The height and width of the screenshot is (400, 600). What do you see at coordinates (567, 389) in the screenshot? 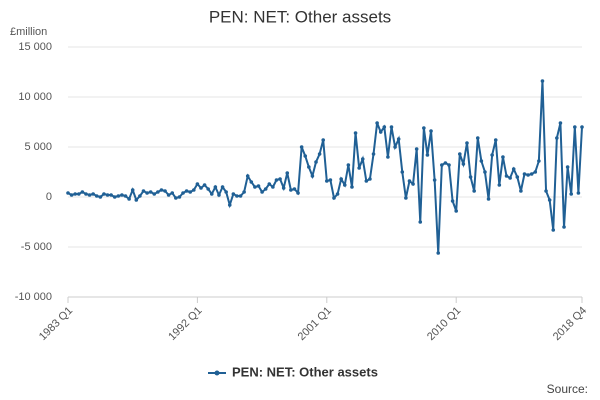
I see `source: Source:` at bounding box center [567, 389].